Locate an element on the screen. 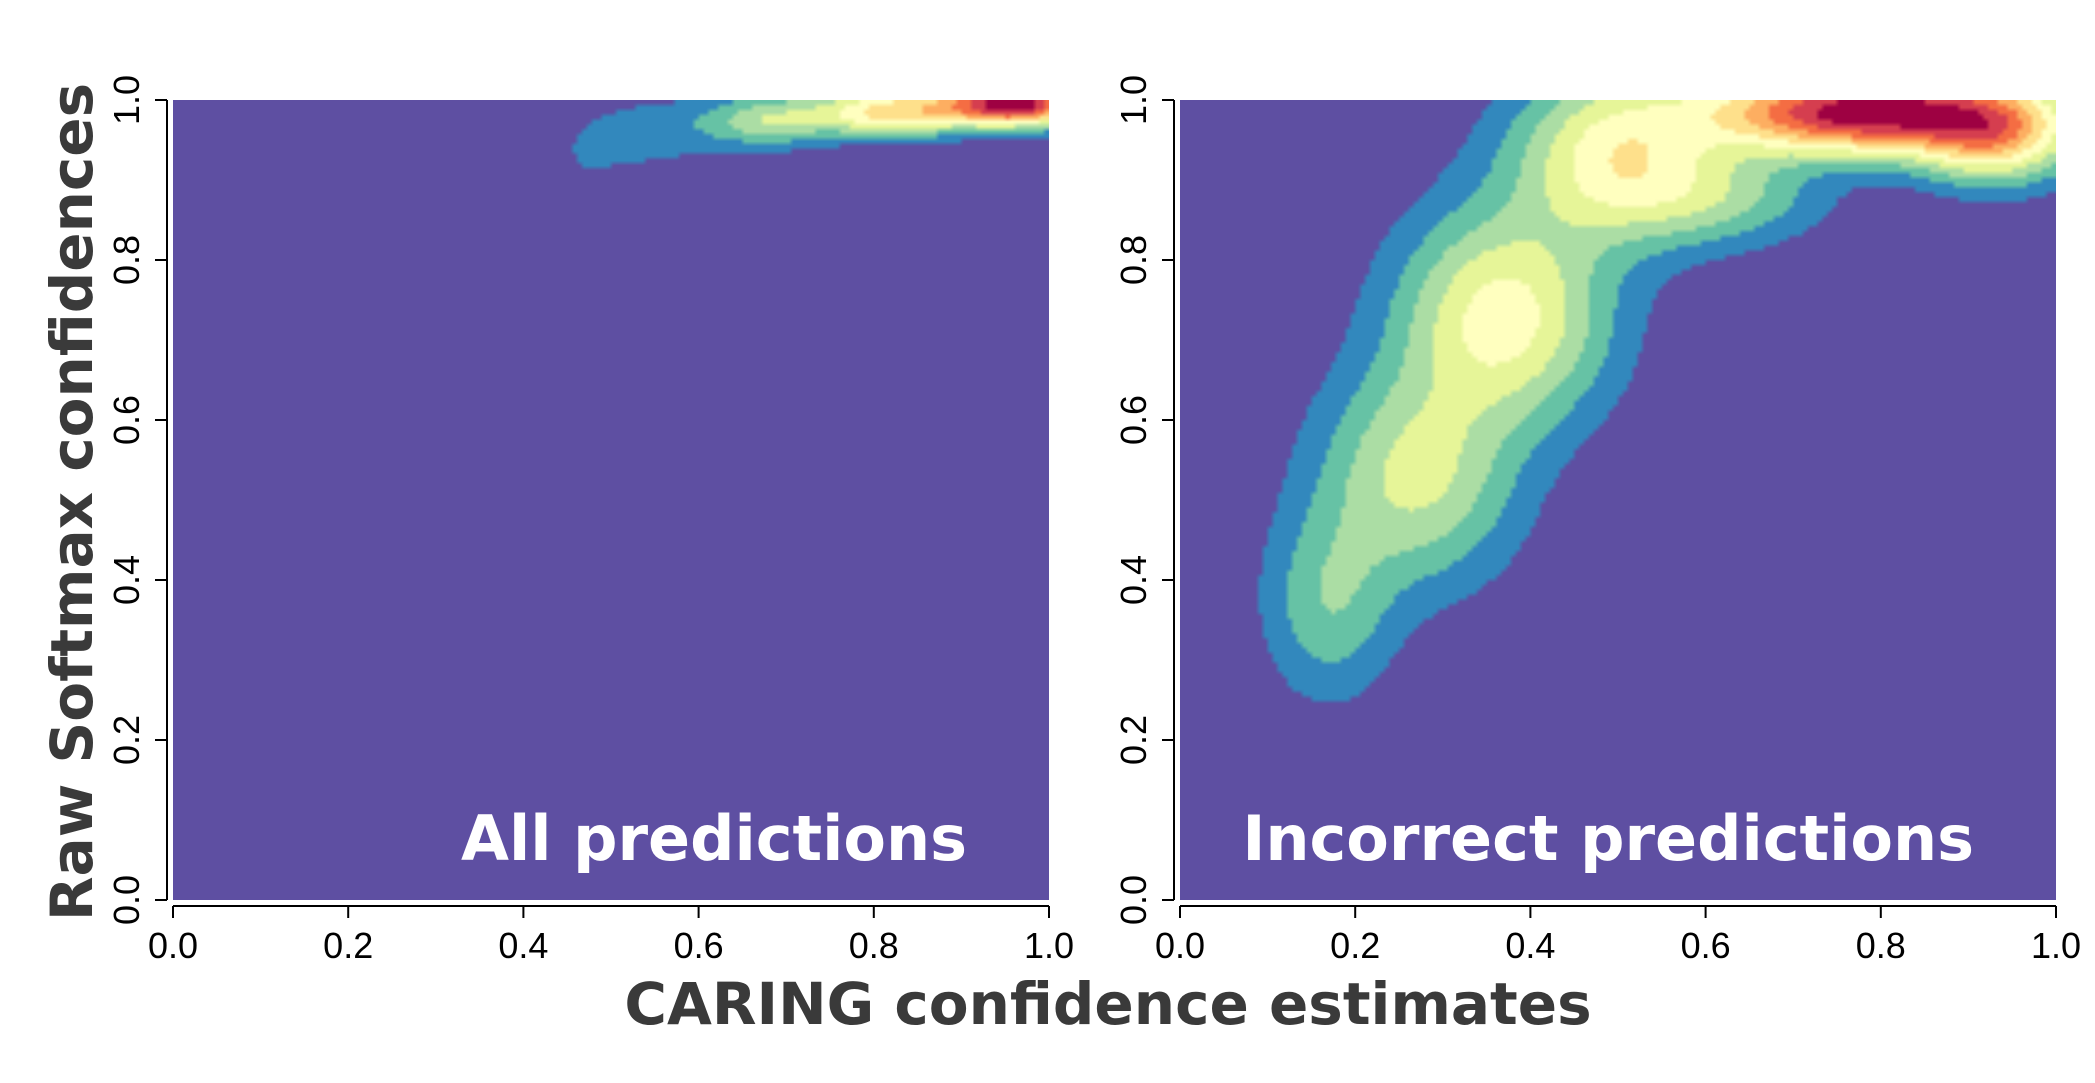 Image resolution: width=2095 pixels, height=1083 pixels. panel-label: Incorrect predictions is located at coordinates (1608, 838).